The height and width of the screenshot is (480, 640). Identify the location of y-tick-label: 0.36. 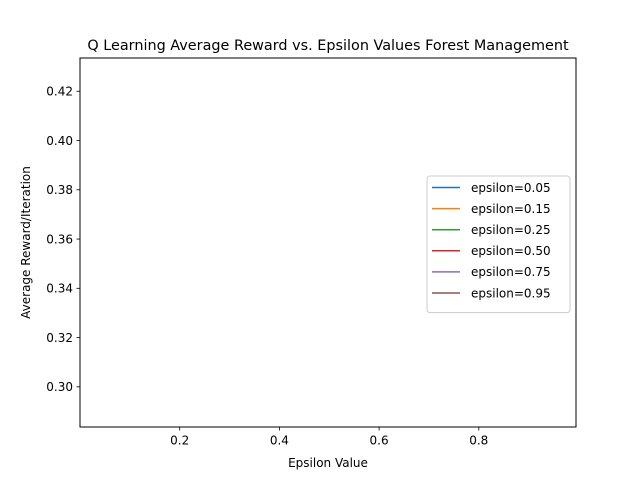
(59, 239).